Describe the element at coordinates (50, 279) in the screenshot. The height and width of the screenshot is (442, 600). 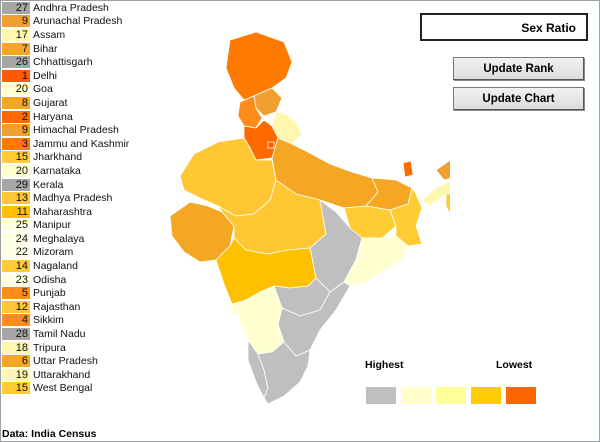
I see `state-name: Odisha` at that location.